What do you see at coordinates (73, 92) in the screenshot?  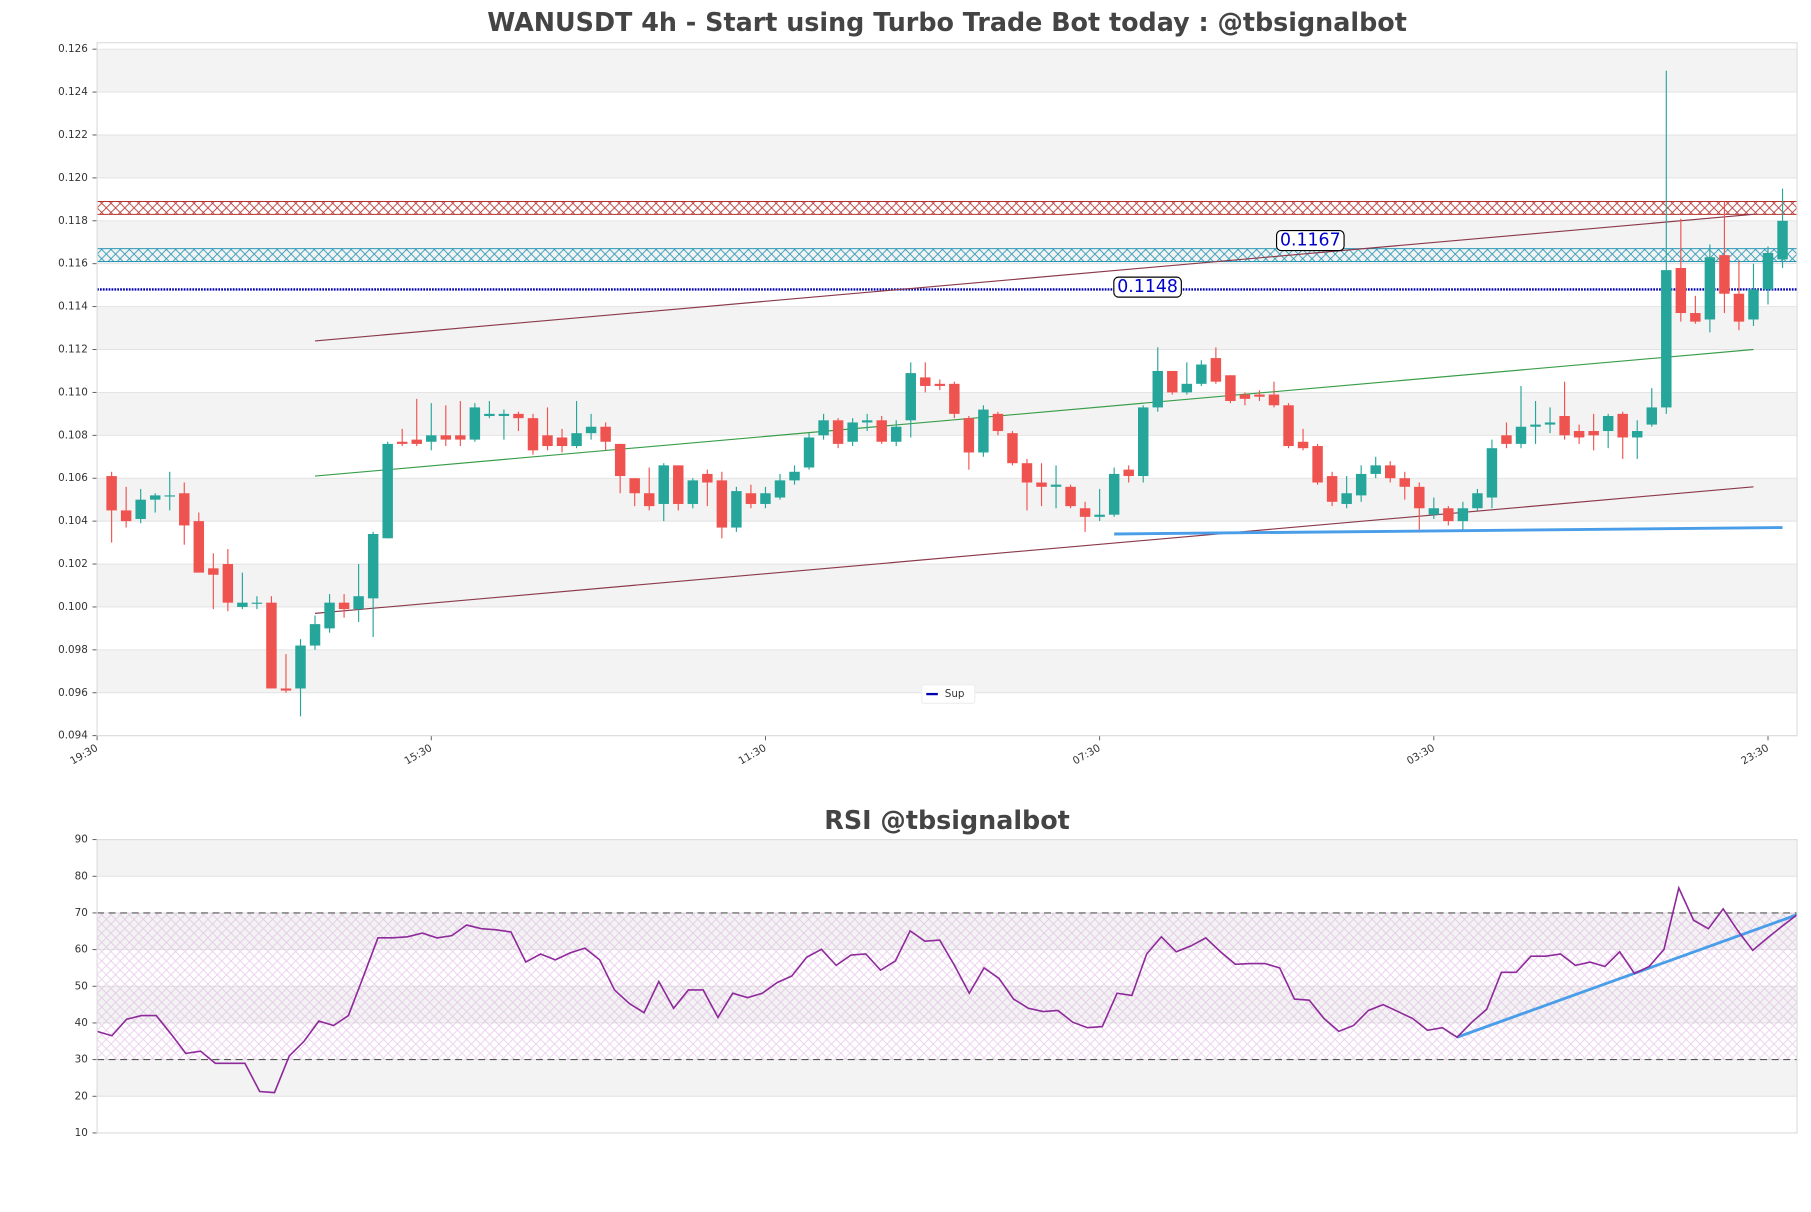 I see `y-tick-label: 0.124` at bounding box center [73, 92].